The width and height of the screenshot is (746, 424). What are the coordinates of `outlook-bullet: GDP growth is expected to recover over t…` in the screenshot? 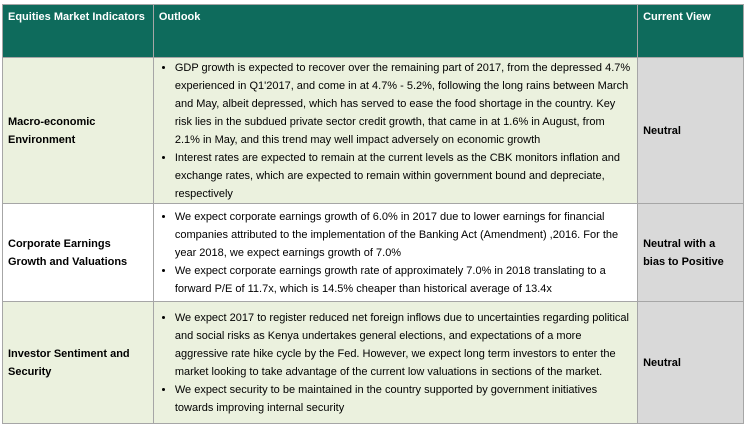 It's located at (403, 104).